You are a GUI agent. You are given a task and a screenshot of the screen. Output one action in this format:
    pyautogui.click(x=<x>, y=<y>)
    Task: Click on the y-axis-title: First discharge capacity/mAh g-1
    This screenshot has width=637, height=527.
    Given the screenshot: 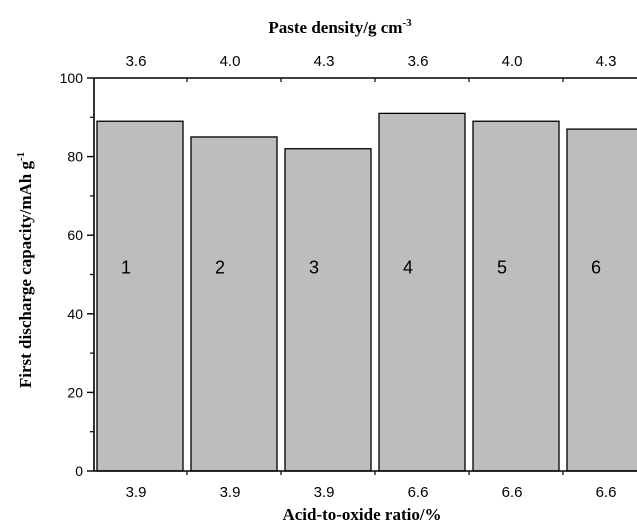 What is the action you would take?
    pyautogui.click(x=25, y=270)
    